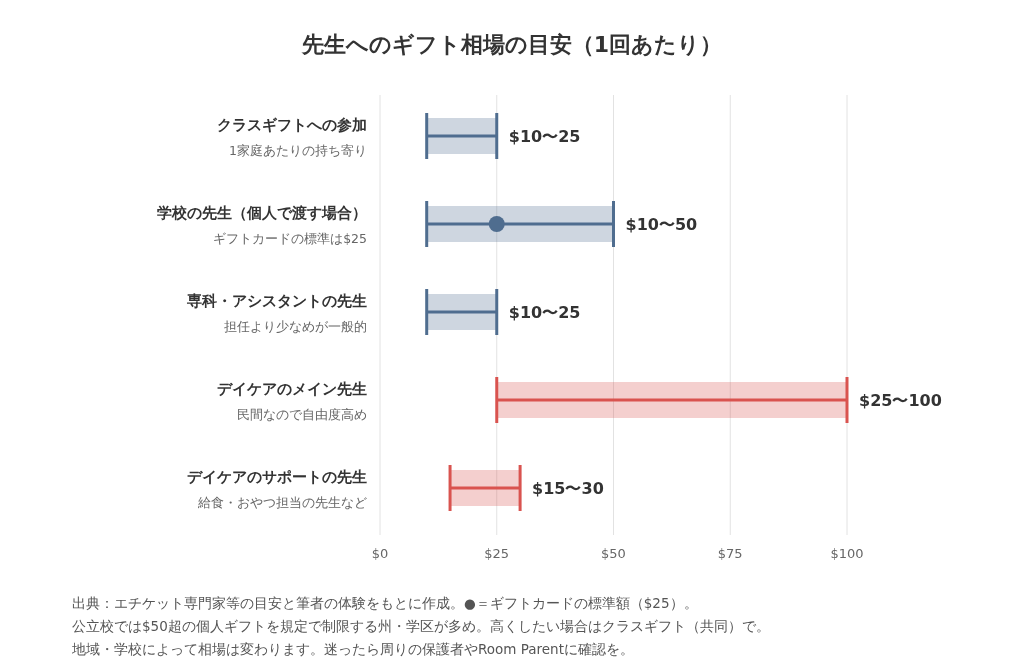  Describe the element at coordinates (292, 125) in the screenshot. I see `y-tick-label: クラスギフトへの参加` at that location.